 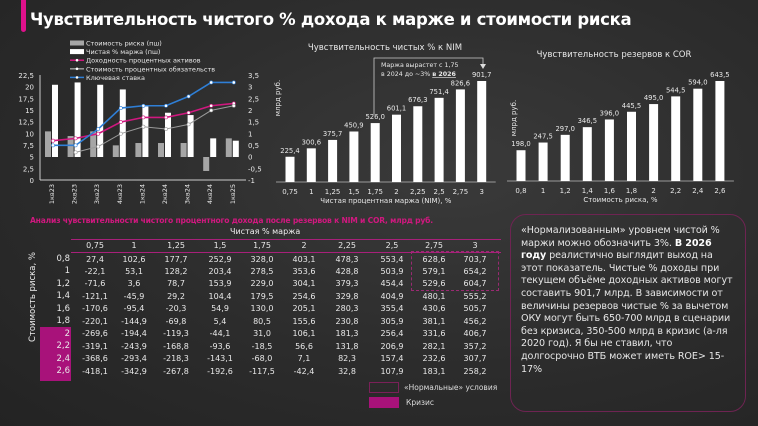 I want to click on table-cell: 252,9, so click(x=220, y=259).